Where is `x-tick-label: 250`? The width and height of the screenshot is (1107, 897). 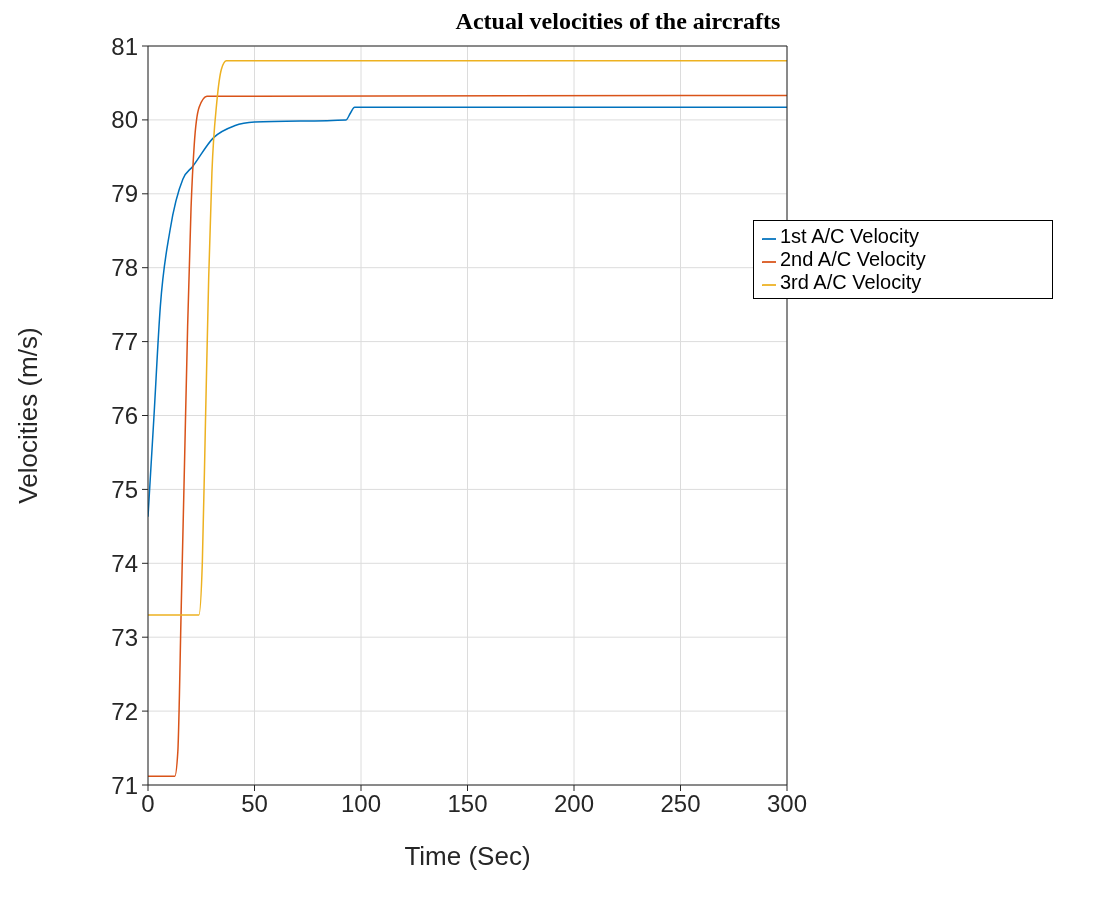 x-tick-label: 250 is located at coordinates (680, 804).